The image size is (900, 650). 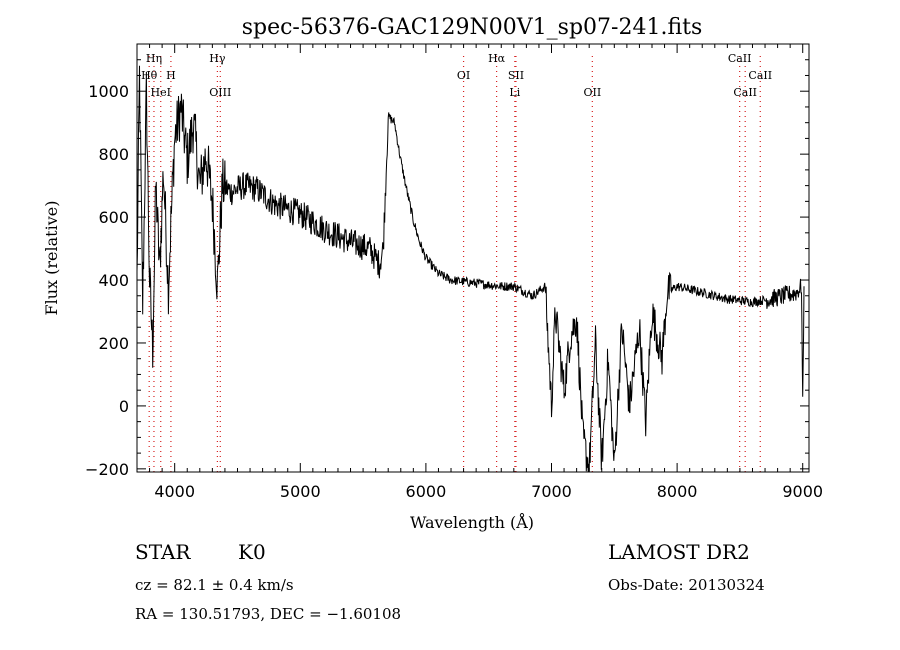 I want to click on y-tick-label: 0, so click(x=124, y=406).